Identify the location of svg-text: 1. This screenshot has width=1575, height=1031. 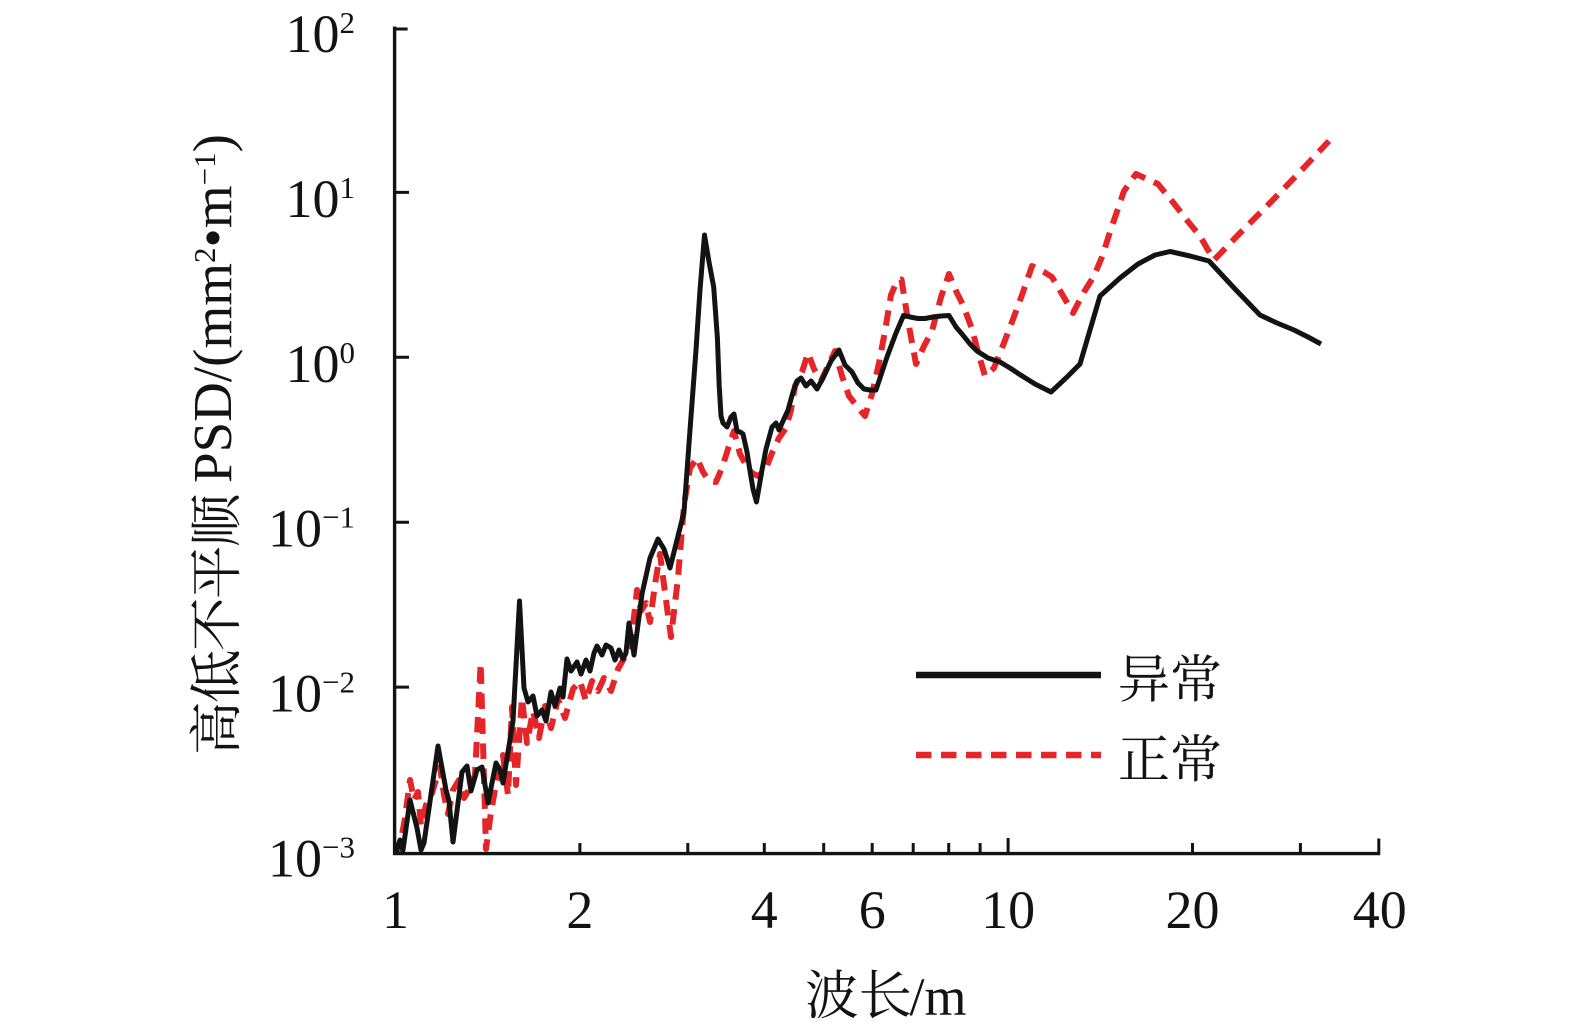
(395, 910).